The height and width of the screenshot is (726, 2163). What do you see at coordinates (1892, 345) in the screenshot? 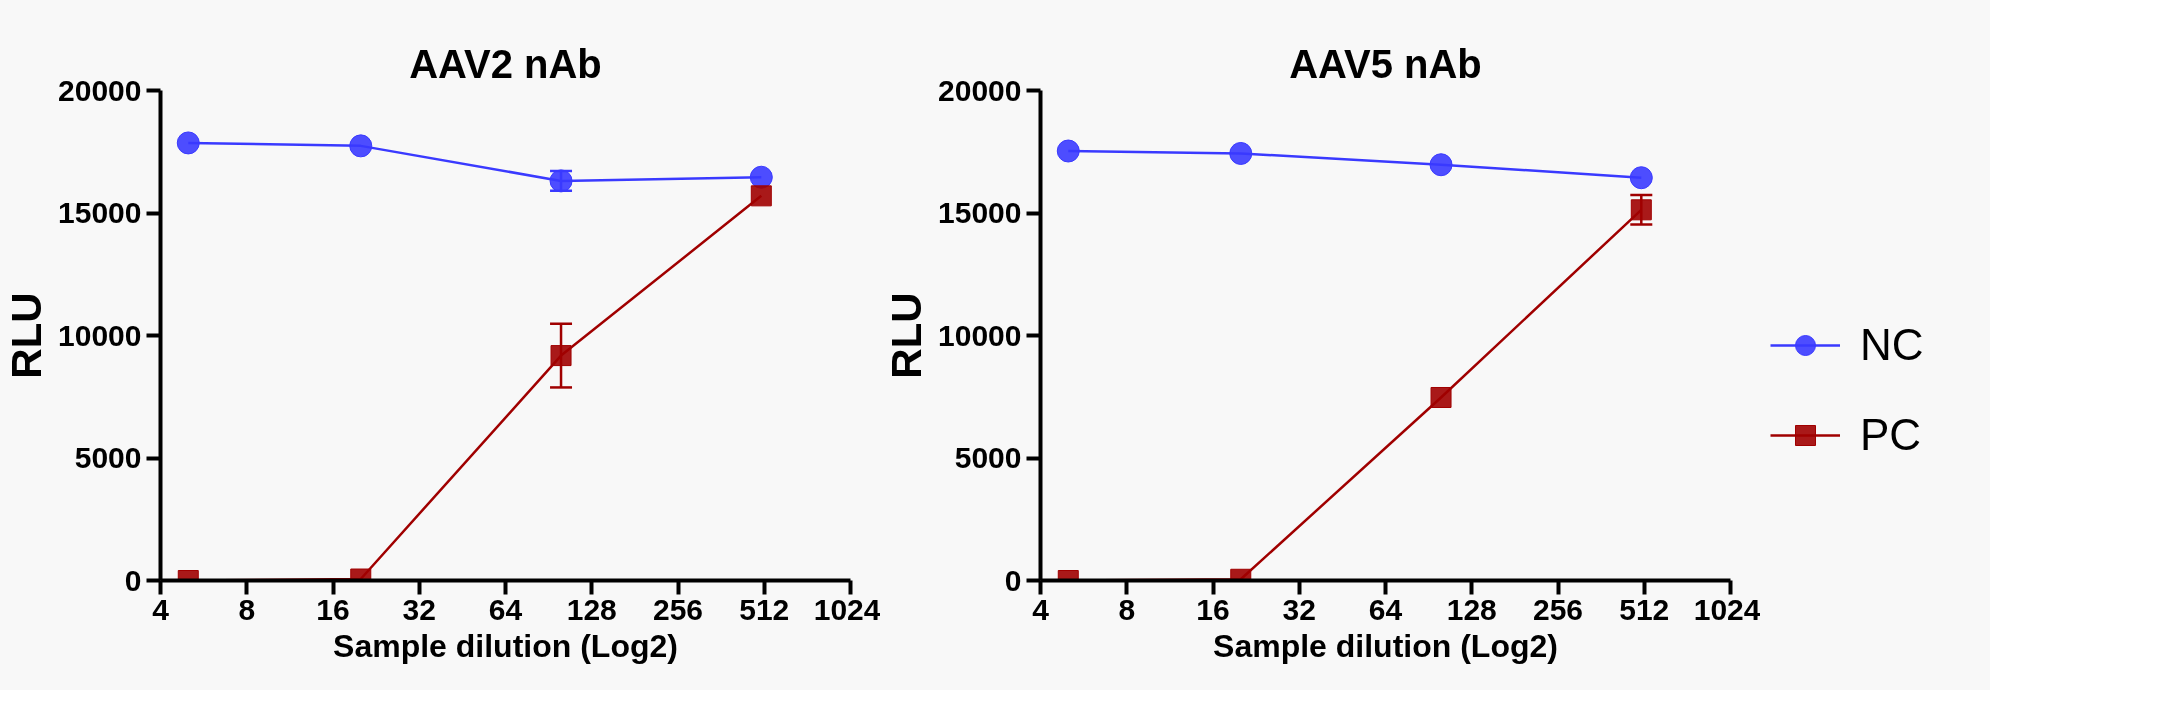
I see `legend-label: NC` at bounding box center [1892, 345].